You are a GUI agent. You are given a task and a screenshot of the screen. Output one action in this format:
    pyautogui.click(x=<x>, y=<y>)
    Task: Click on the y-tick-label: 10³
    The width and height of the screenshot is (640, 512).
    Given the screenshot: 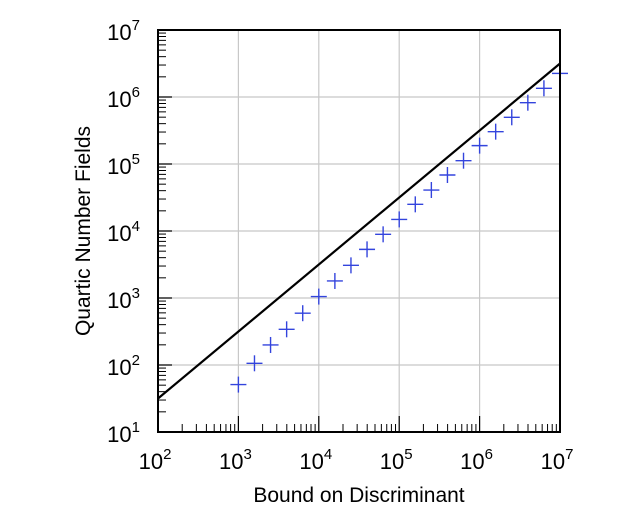 What is the action you would take?
    pyautogui.click(x=123, y=299)
    